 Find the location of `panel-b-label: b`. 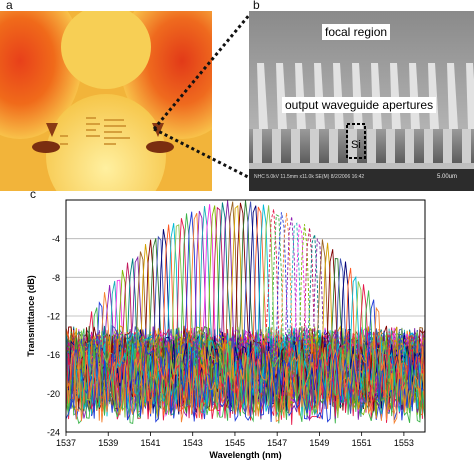

panel-b-label: b is located at coordinates (256, 6).